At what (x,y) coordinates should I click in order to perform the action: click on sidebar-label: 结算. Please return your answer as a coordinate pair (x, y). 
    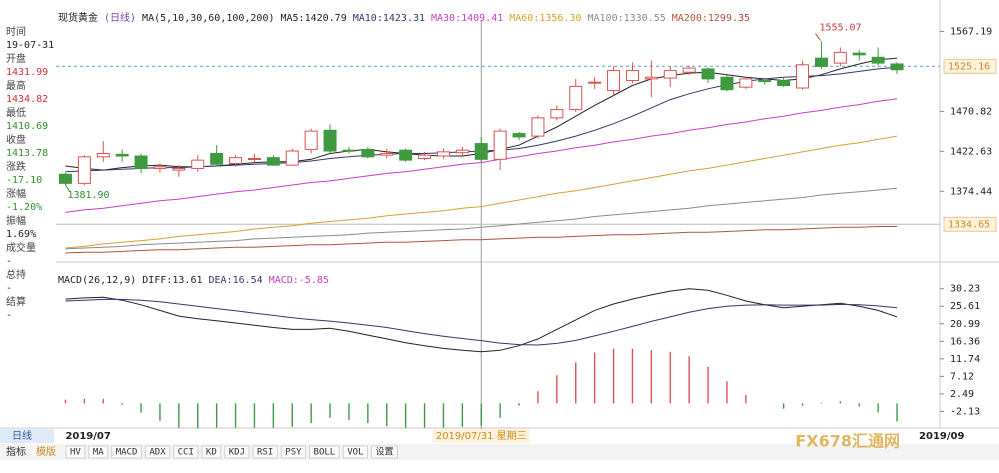
    Looking at the image, I should click on (16, 301).